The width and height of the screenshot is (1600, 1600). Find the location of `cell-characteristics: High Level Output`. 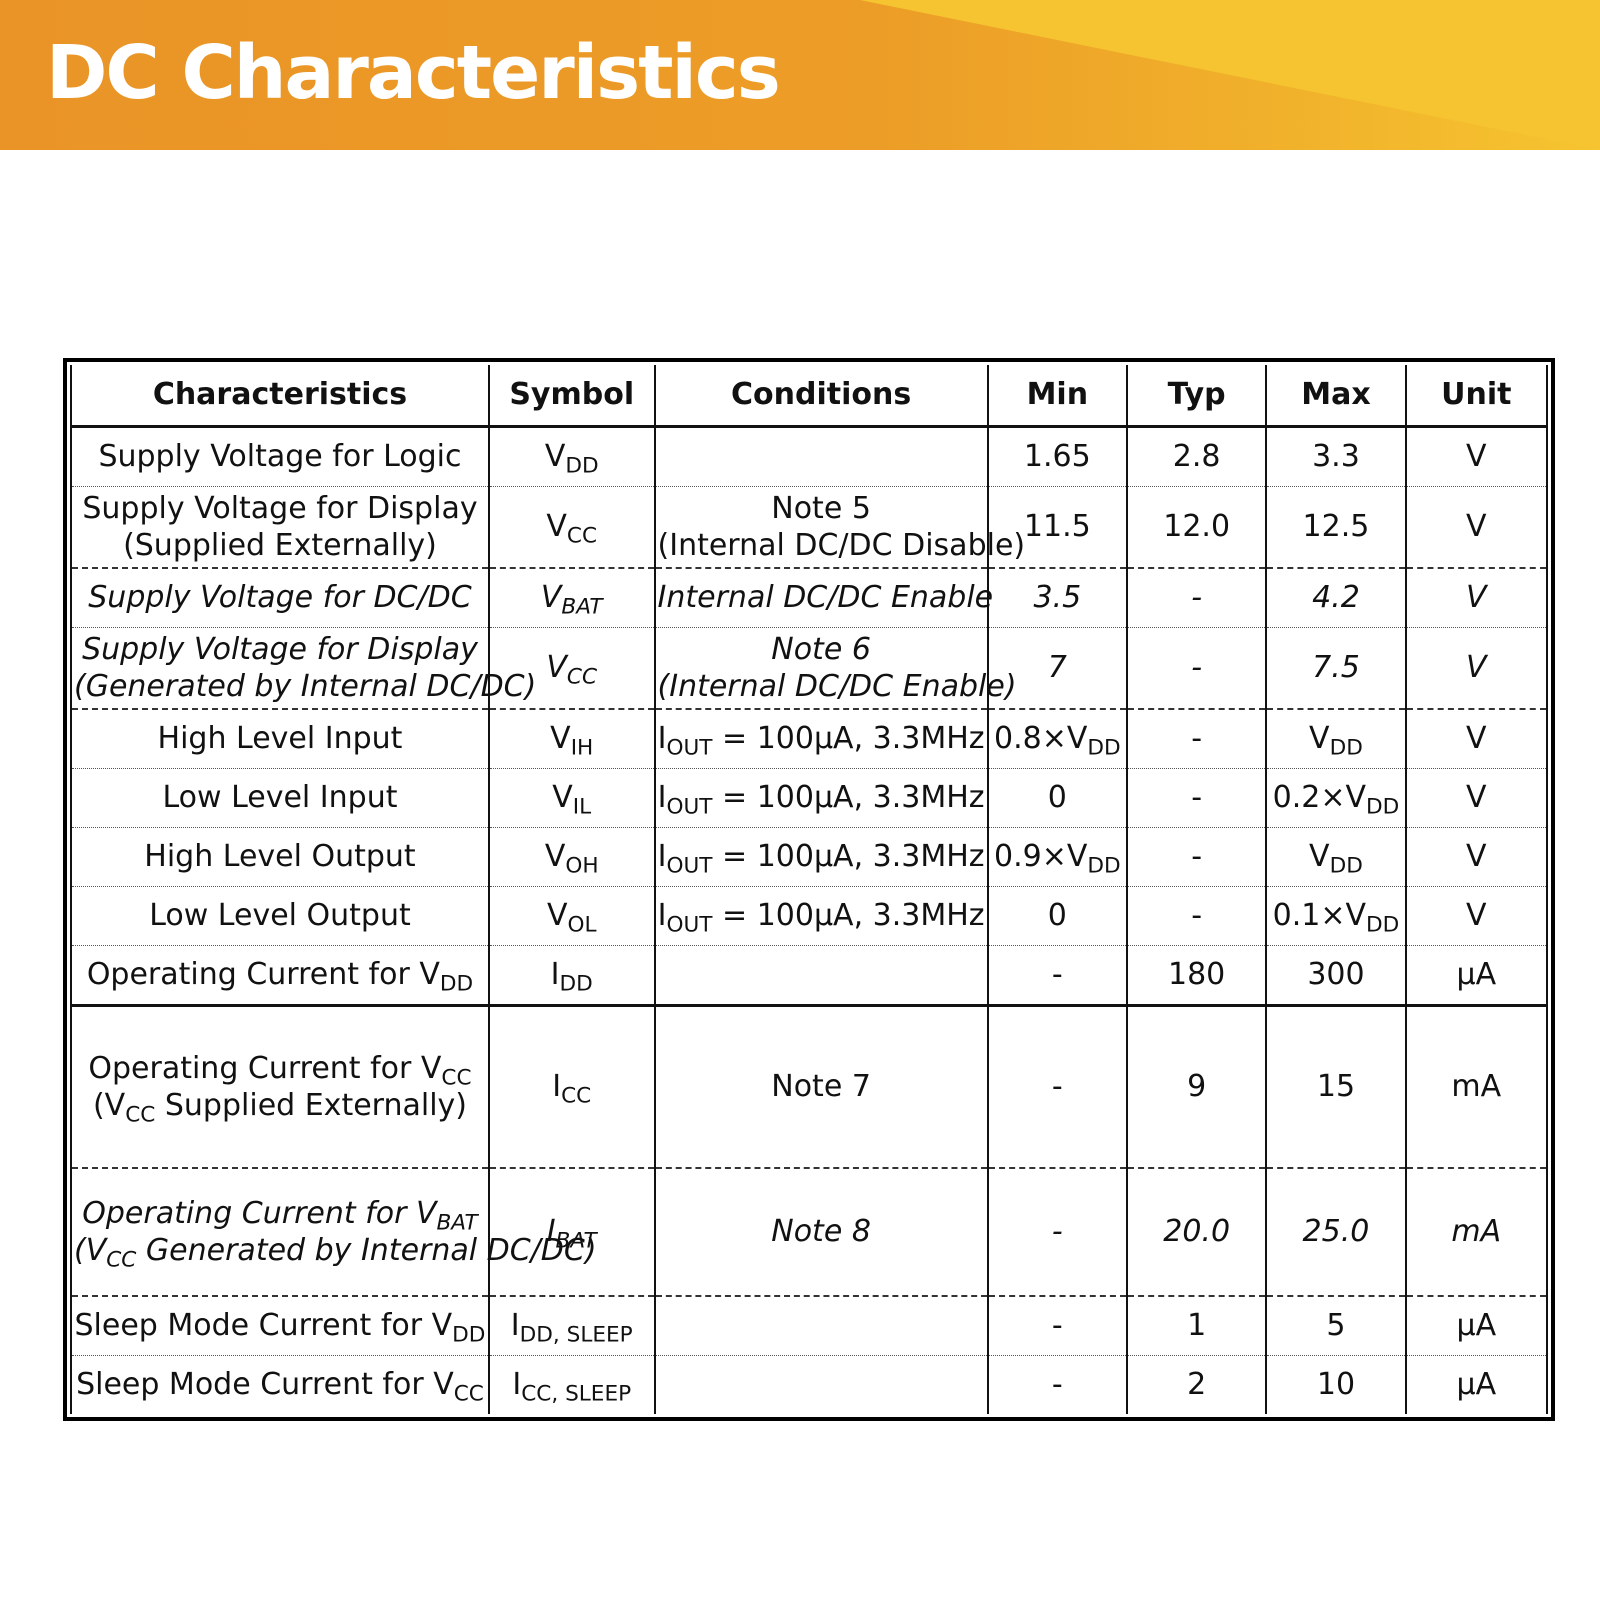

cell-characteristics: High Level Output is located at coordinates (280, 857).